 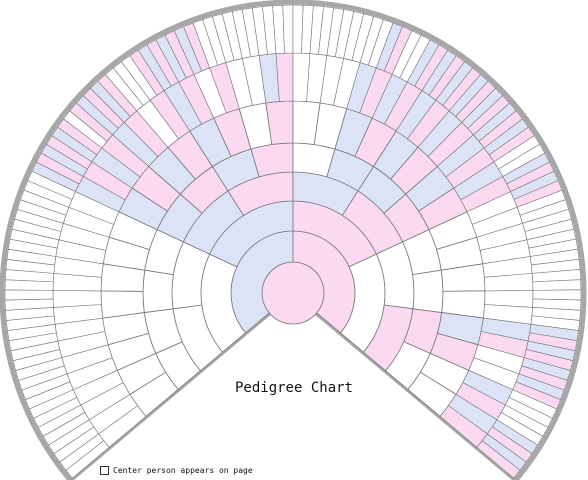 What do you see at coordinates (77, 299) in the screenshot?
I see `ancestor-cell-gen6` at bounding box center [77, 299].